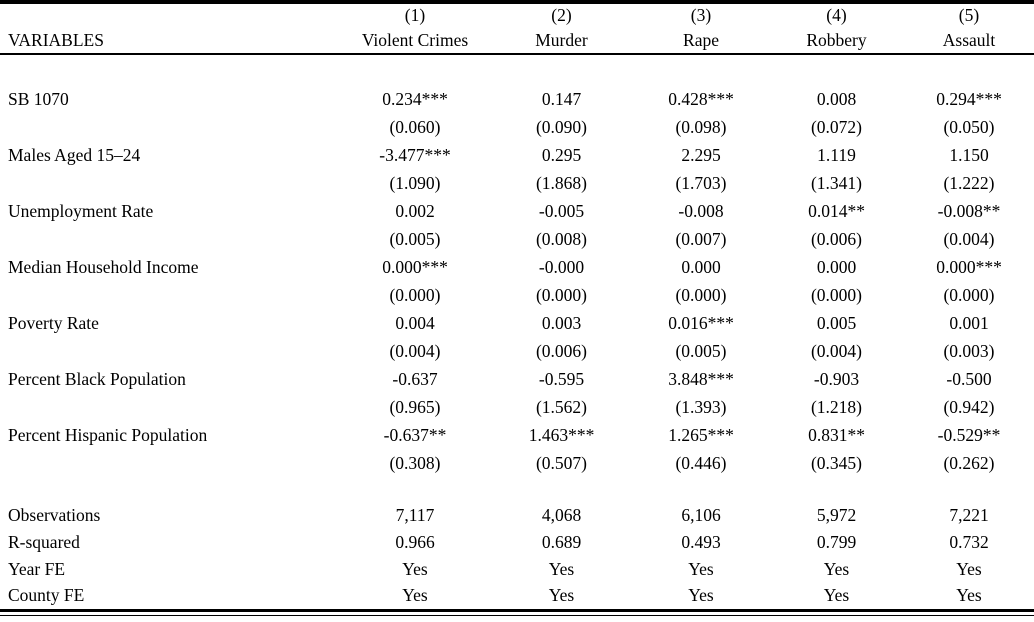 This screenshot has width=1034, height=622. Describe the element at coordinates (969, 514) in the screenshot. I see `summary-value-cell: 7,221` at that location.